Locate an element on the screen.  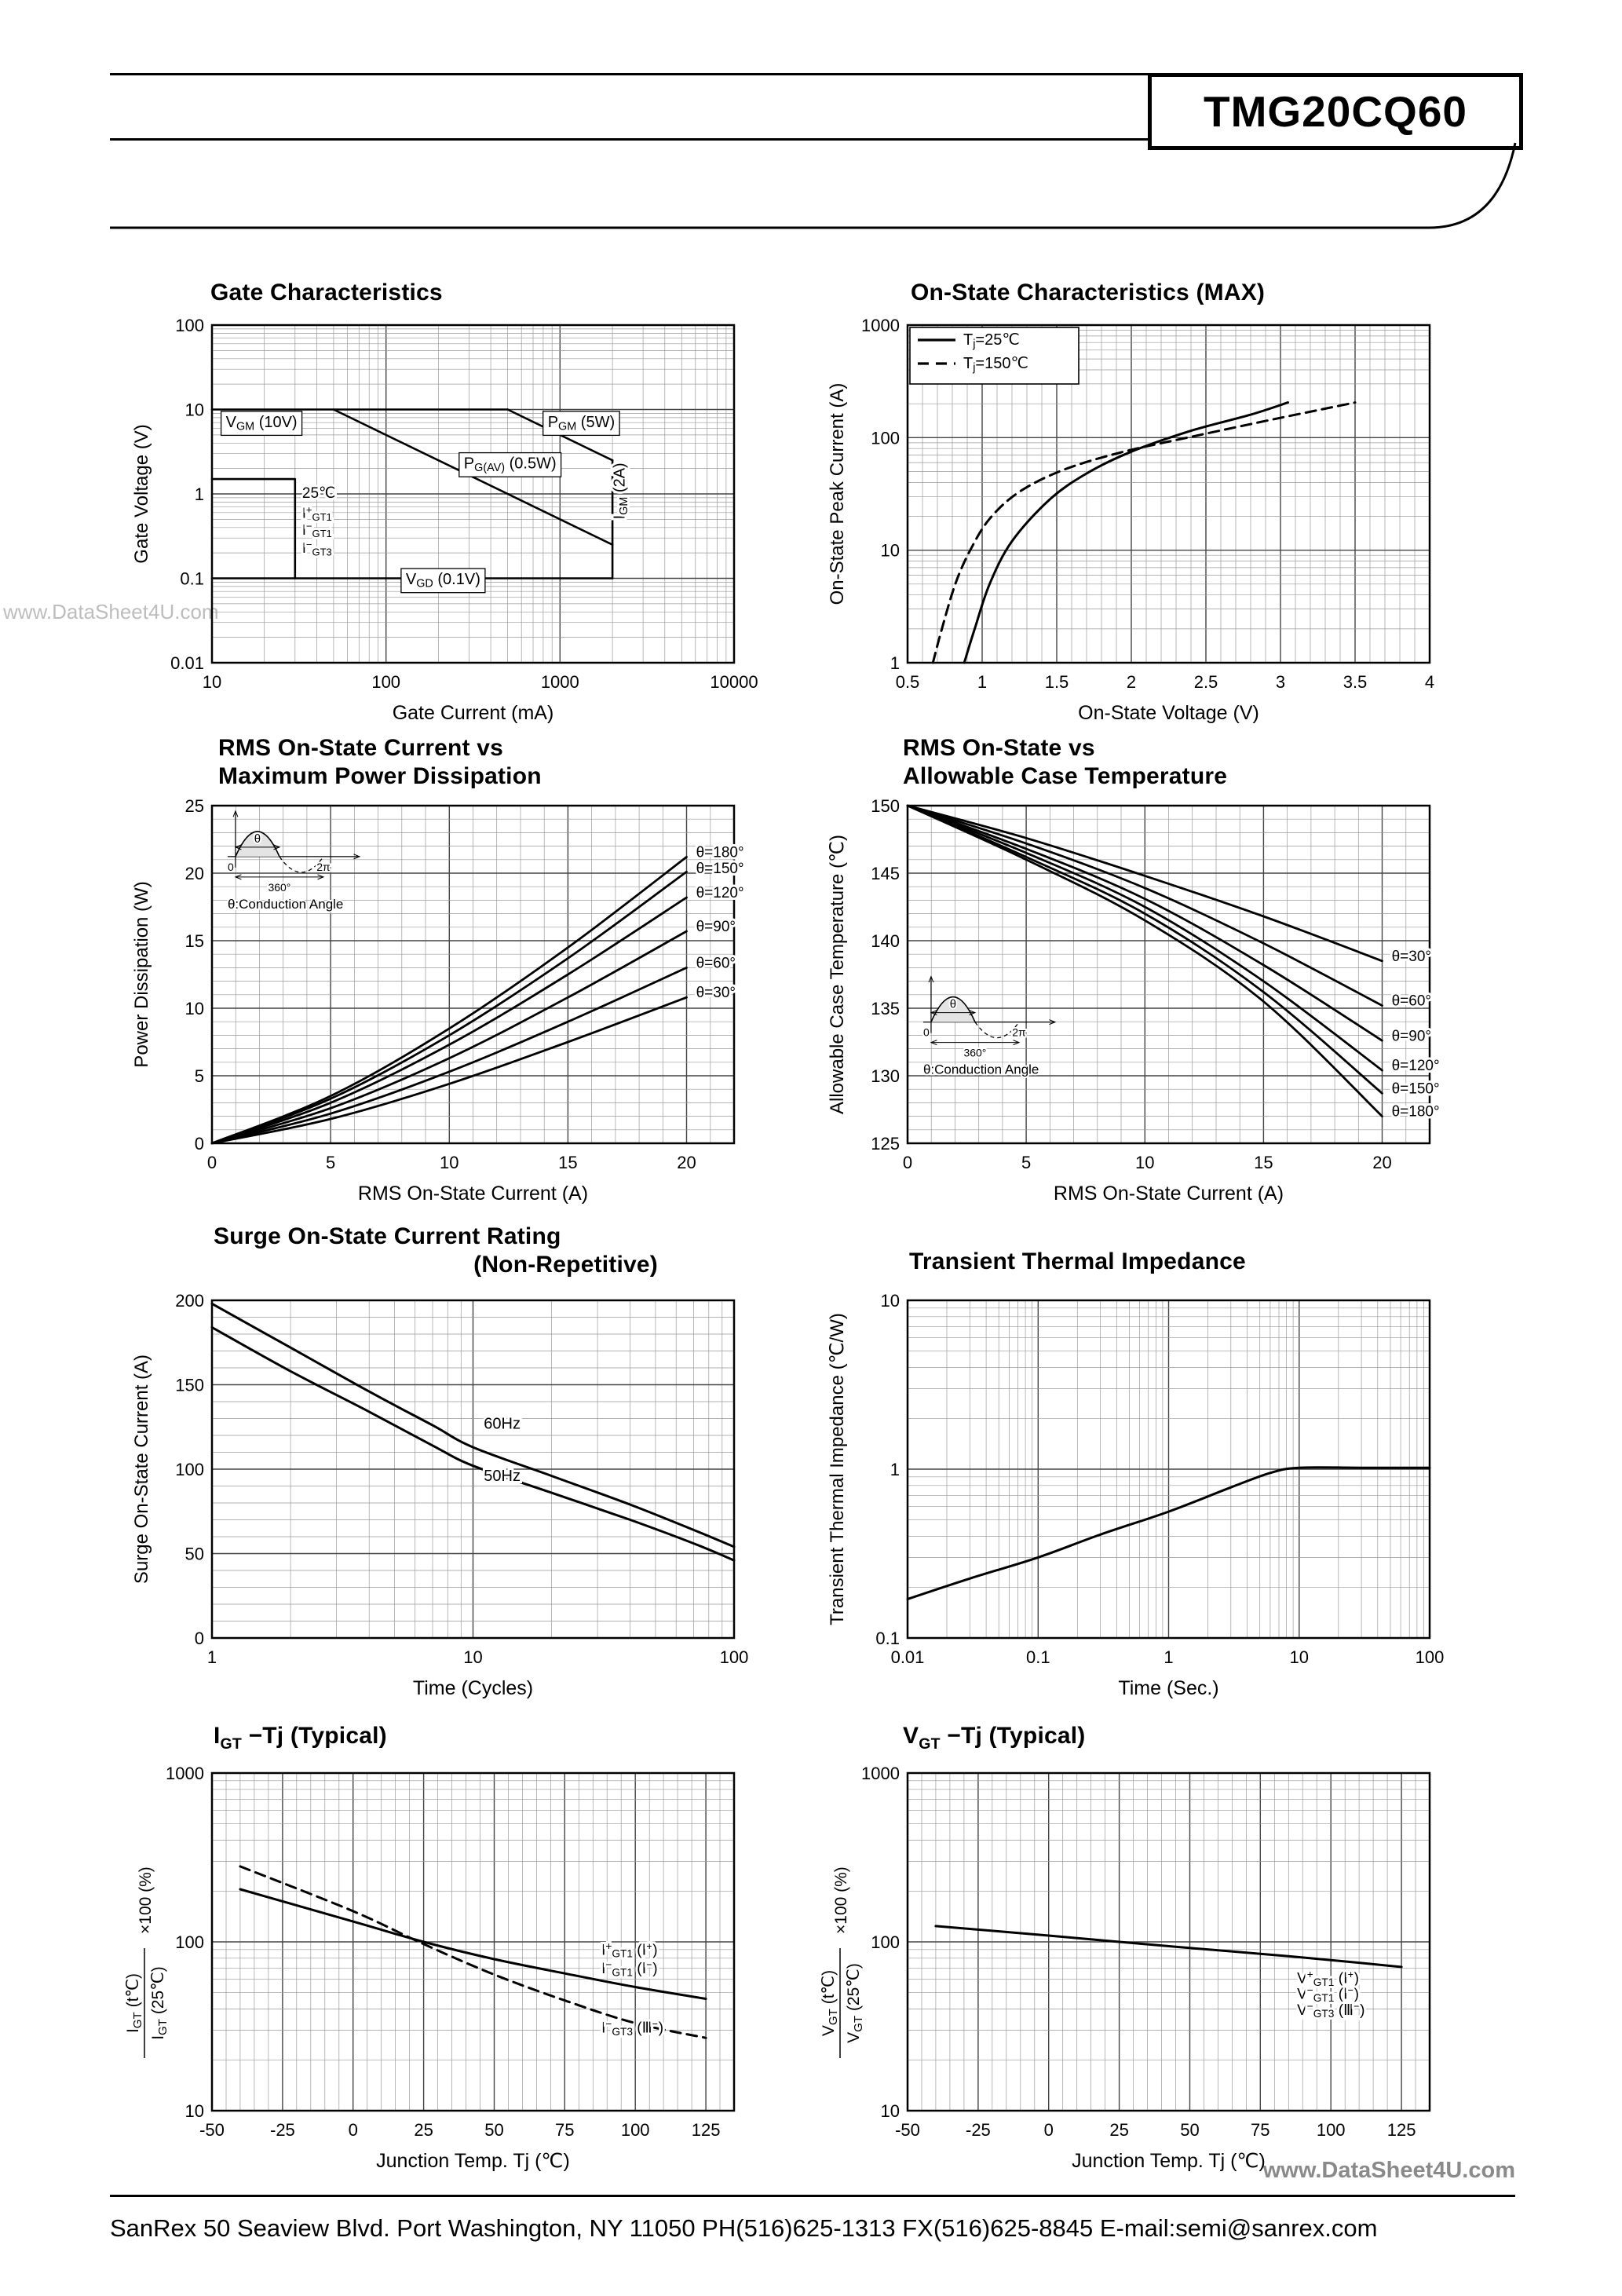
svg-text: θ=150° is located at coordinates (1416, 1088).